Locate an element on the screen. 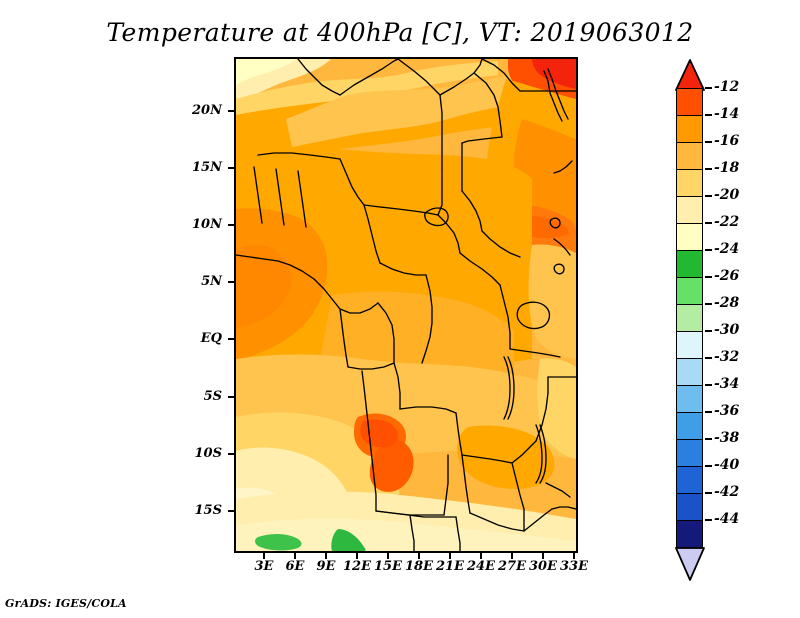  x-axis-label-9e: 9E is located at coordinates (326, 566).